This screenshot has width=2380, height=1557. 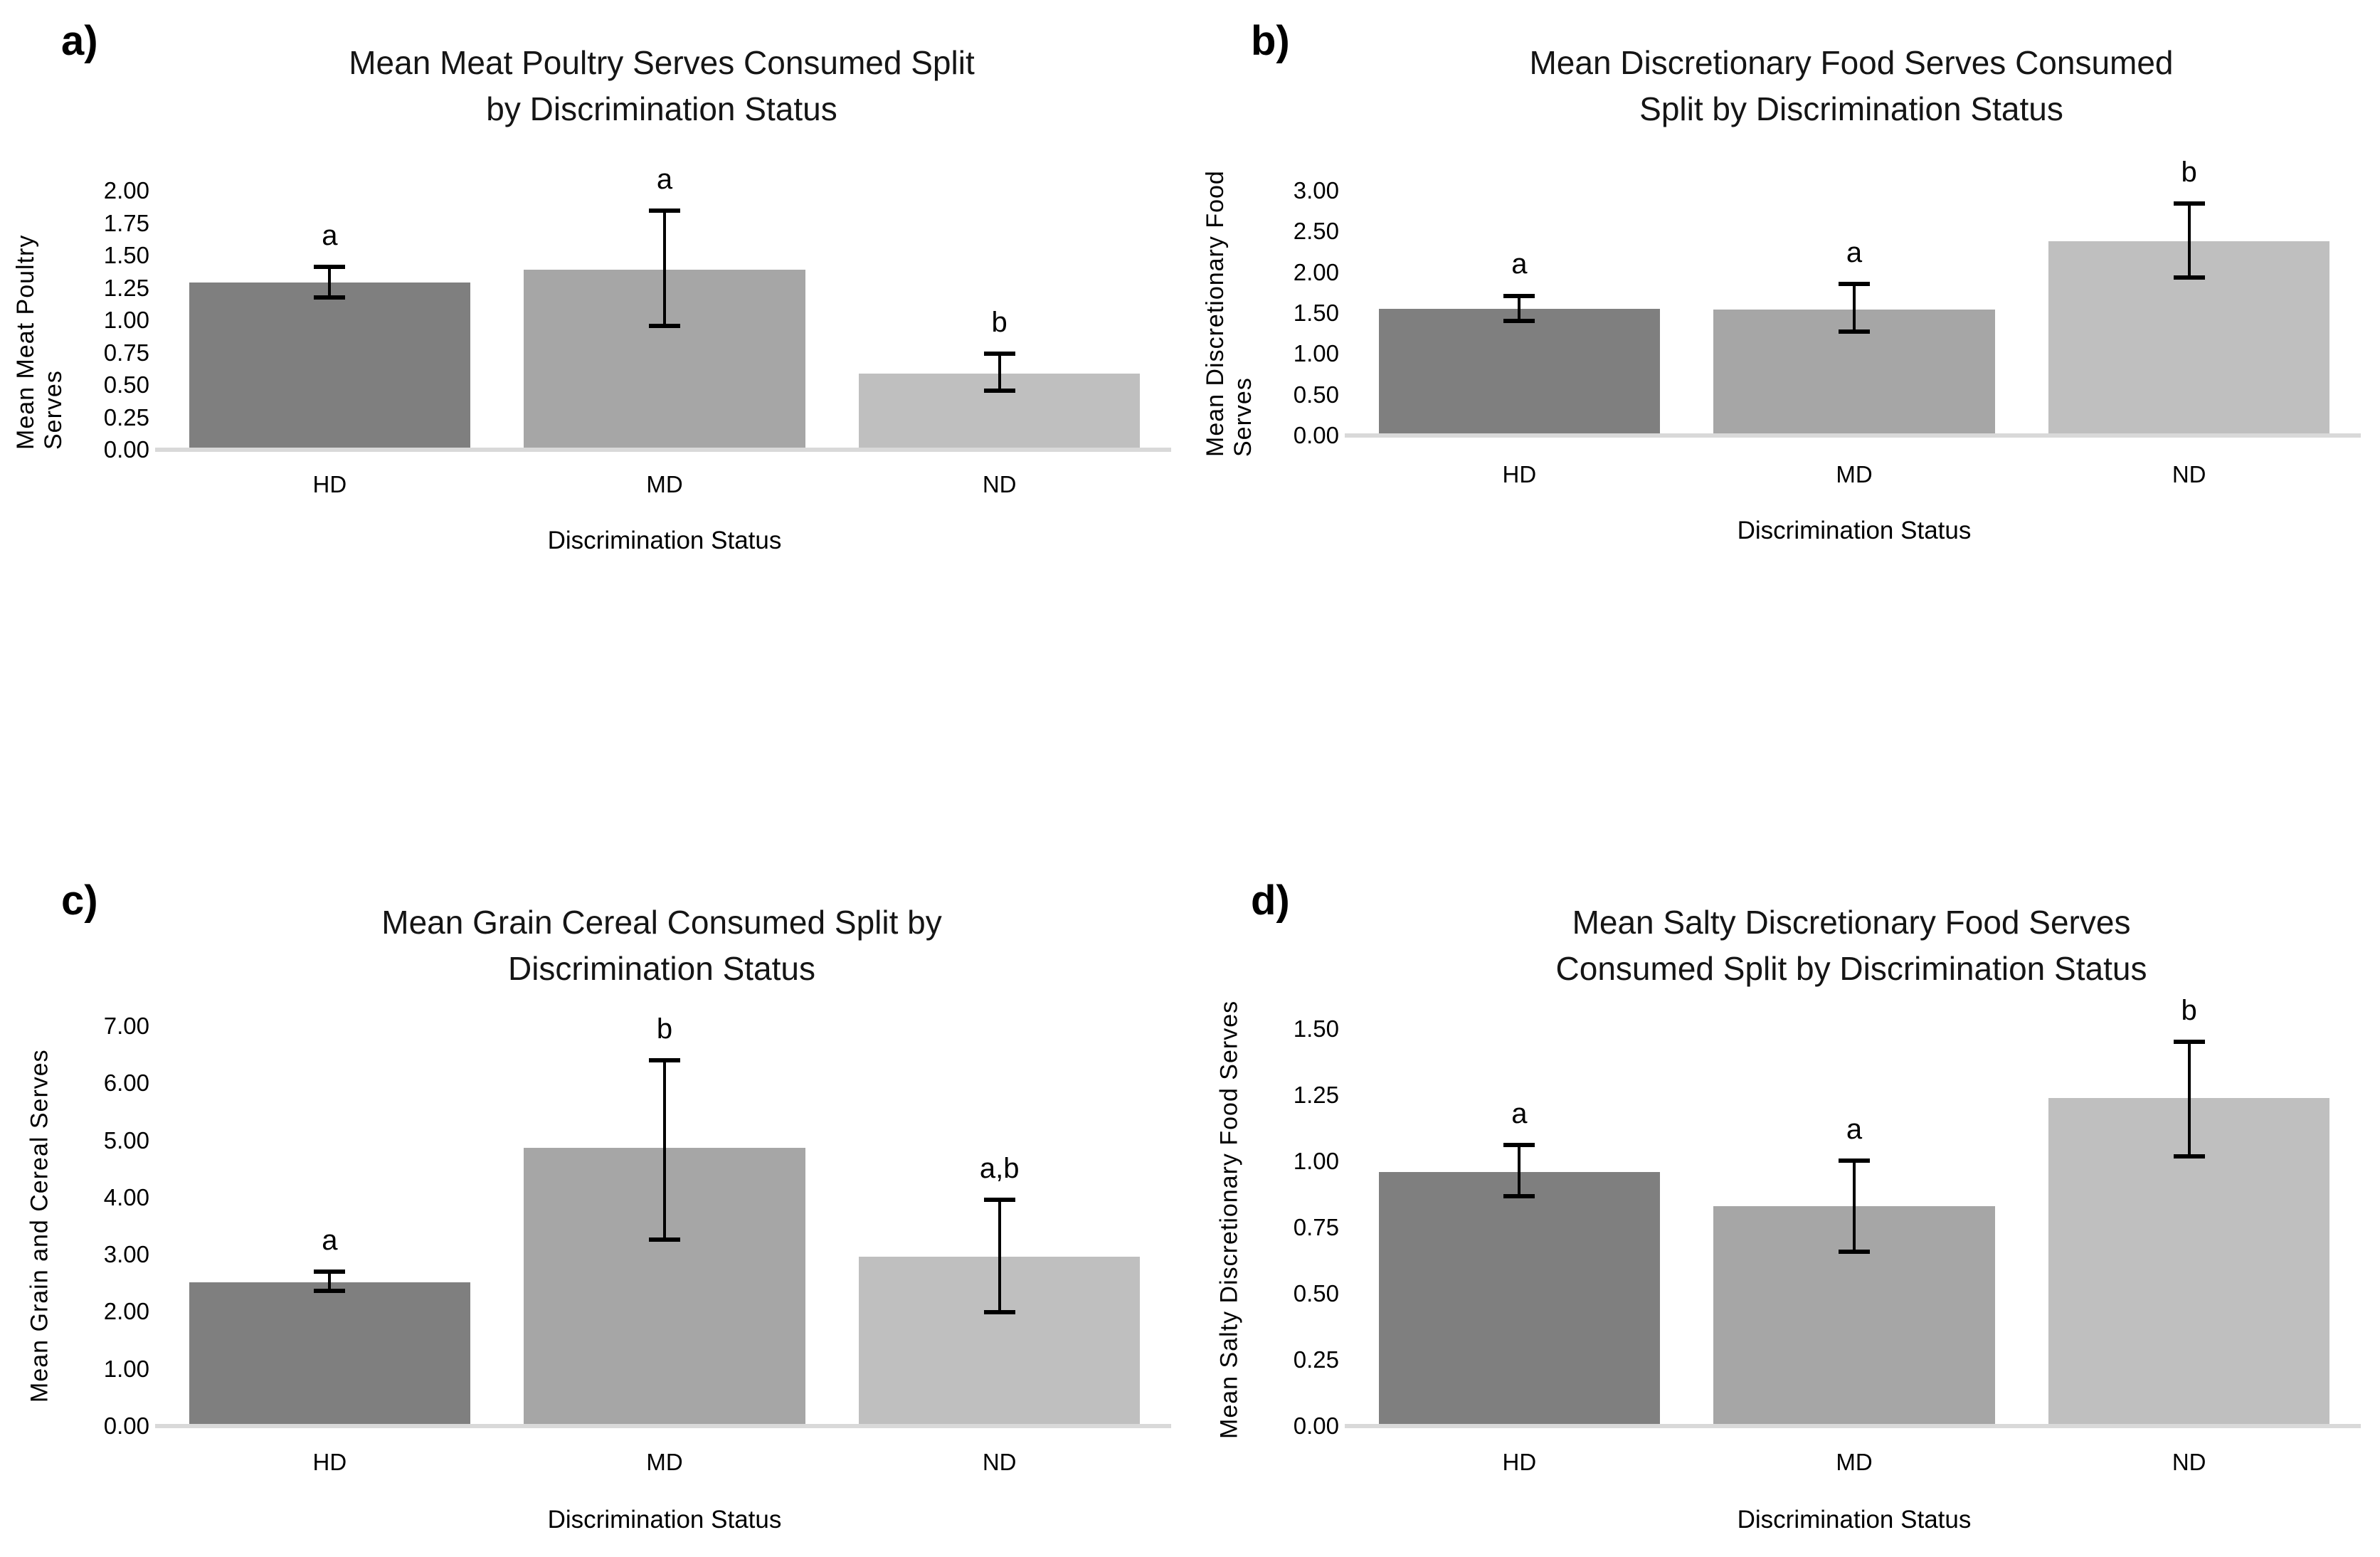 What do you see at coordinates (126, 1083) in the screenshot?
I see `y-tick-label: 6.00` at bounding box center [126, 1083].